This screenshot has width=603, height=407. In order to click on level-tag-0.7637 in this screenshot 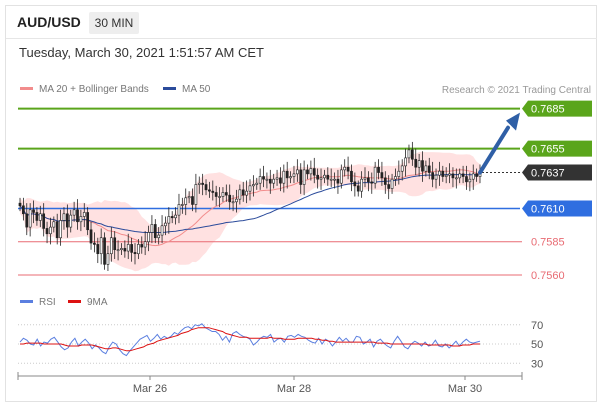, I will do `click(557, 172)`.